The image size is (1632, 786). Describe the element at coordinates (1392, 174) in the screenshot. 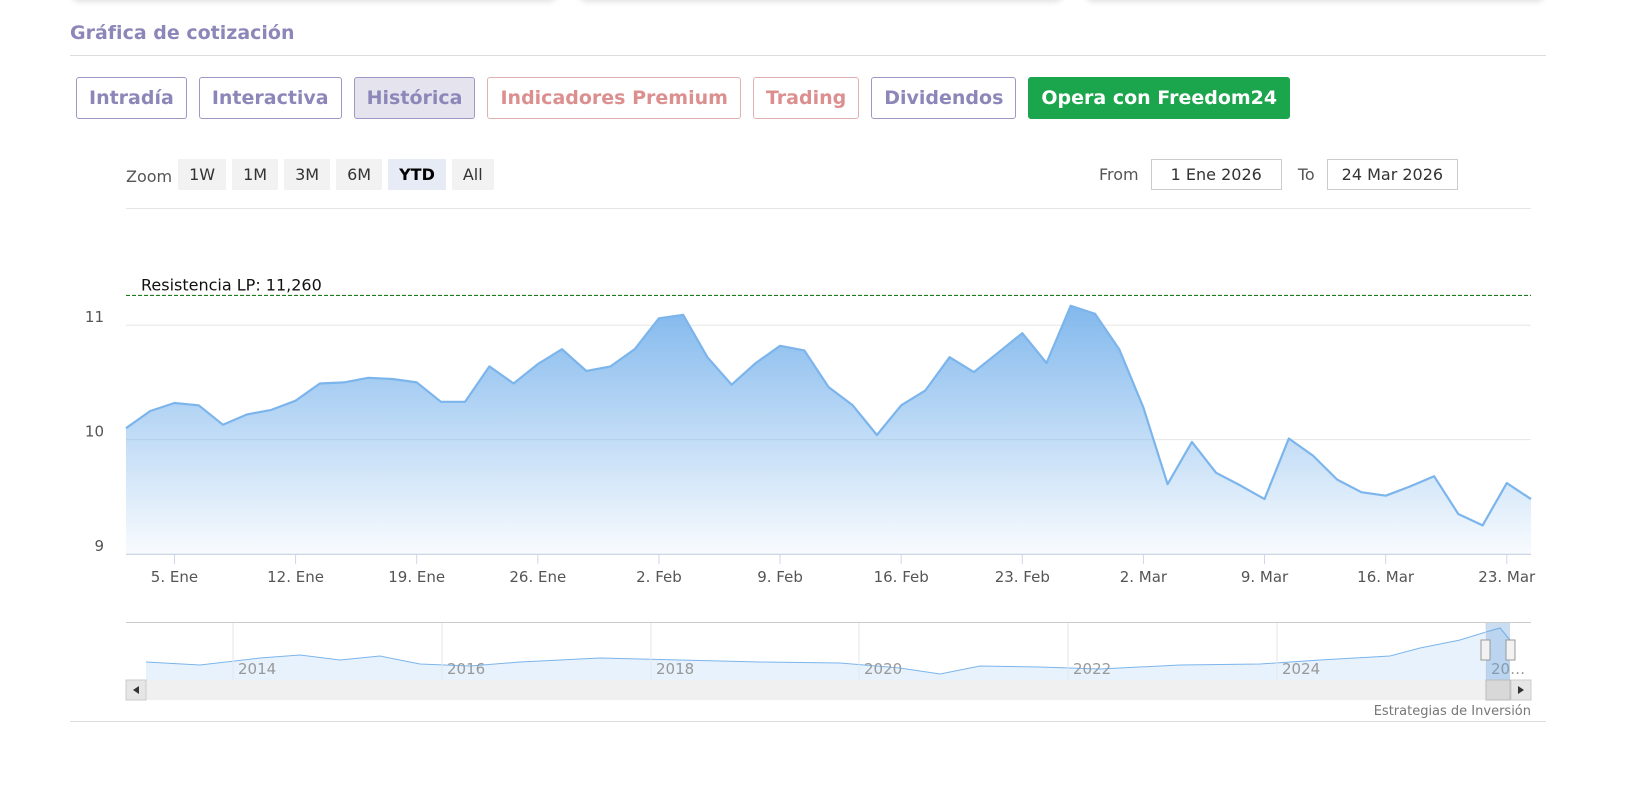

I see `to-input: 24 Mar 2026` at that location.